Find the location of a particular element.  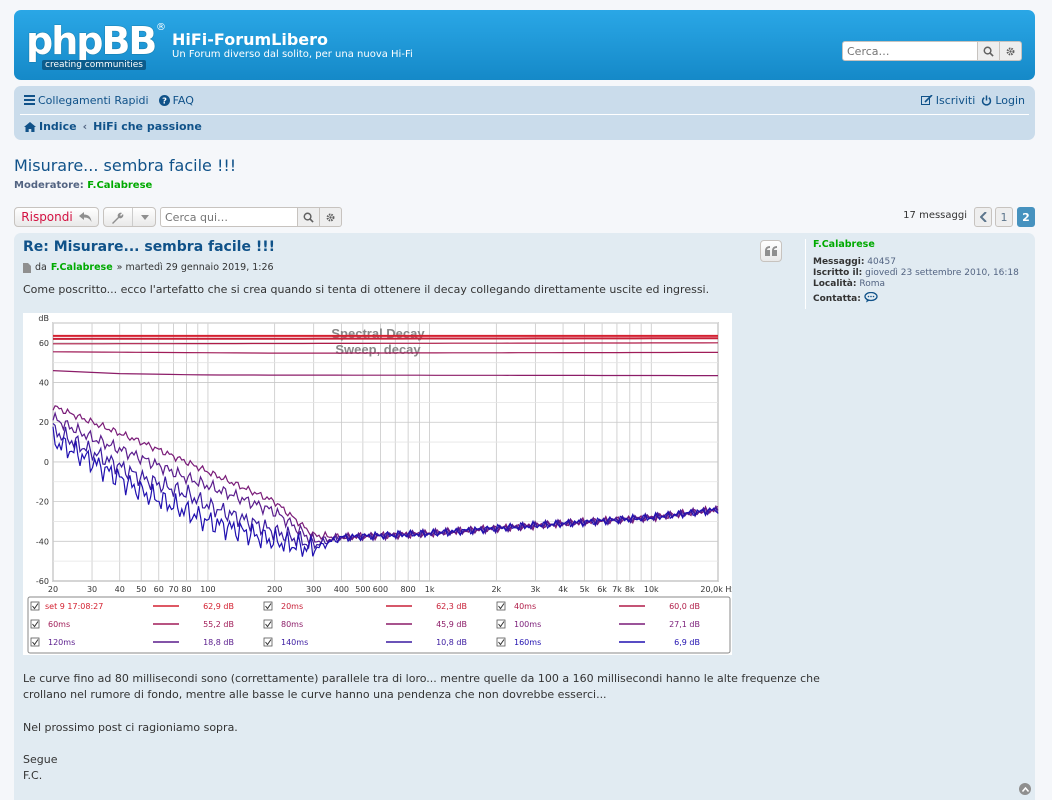

x-tick-label: 10k is located at coordinates (651, 589).